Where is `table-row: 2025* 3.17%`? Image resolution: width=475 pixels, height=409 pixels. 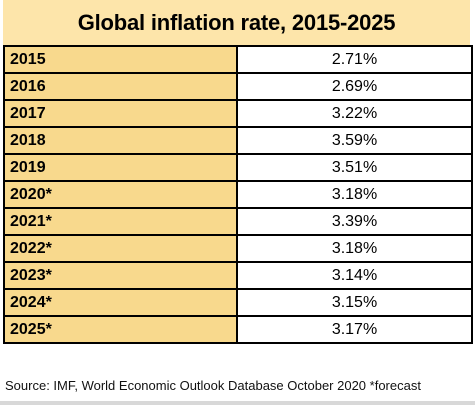 table-row: 2025* 3.17% is located at coordinates (238, 329).